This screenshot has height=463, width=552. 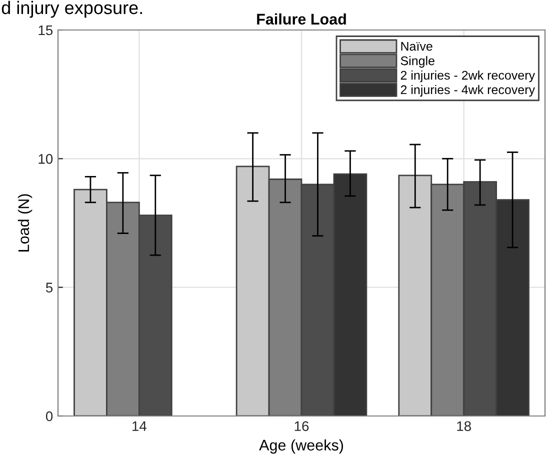 What do you see at coordinates (72, 9) in the screenshot?
I see `text: d injury exposure.` at bounding box center [72, 9].